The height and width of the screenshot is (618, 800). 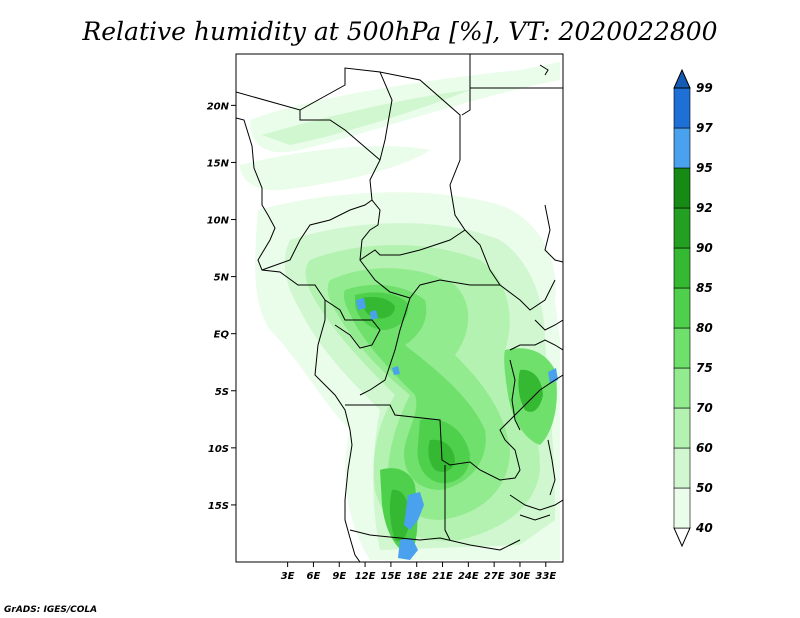 I want to click on colorbar-label: 75, so click(x=704, y=368).